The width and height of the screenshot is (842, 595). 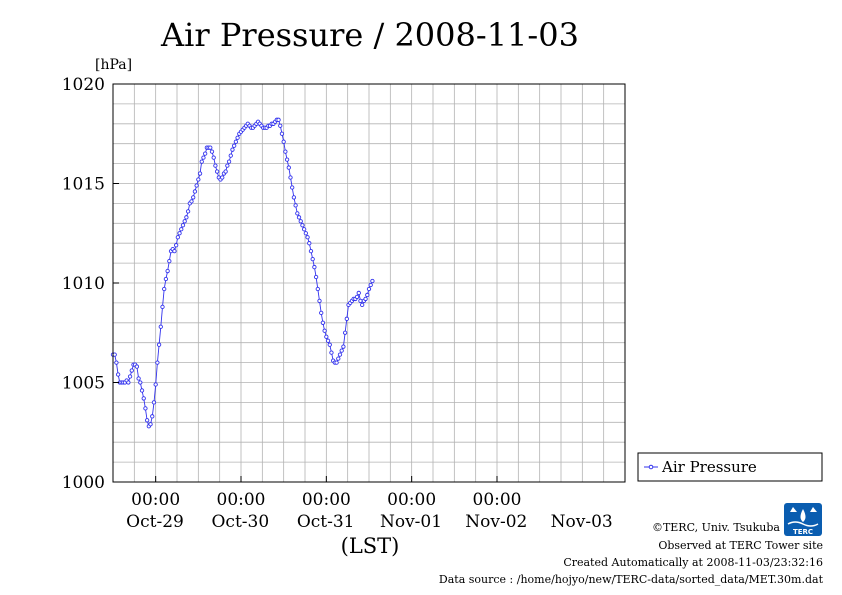 What do you see at coordinates (155, 522) in the screenshot?
I see `x-day-label: Oct-29` at bounding box center [155, 522].